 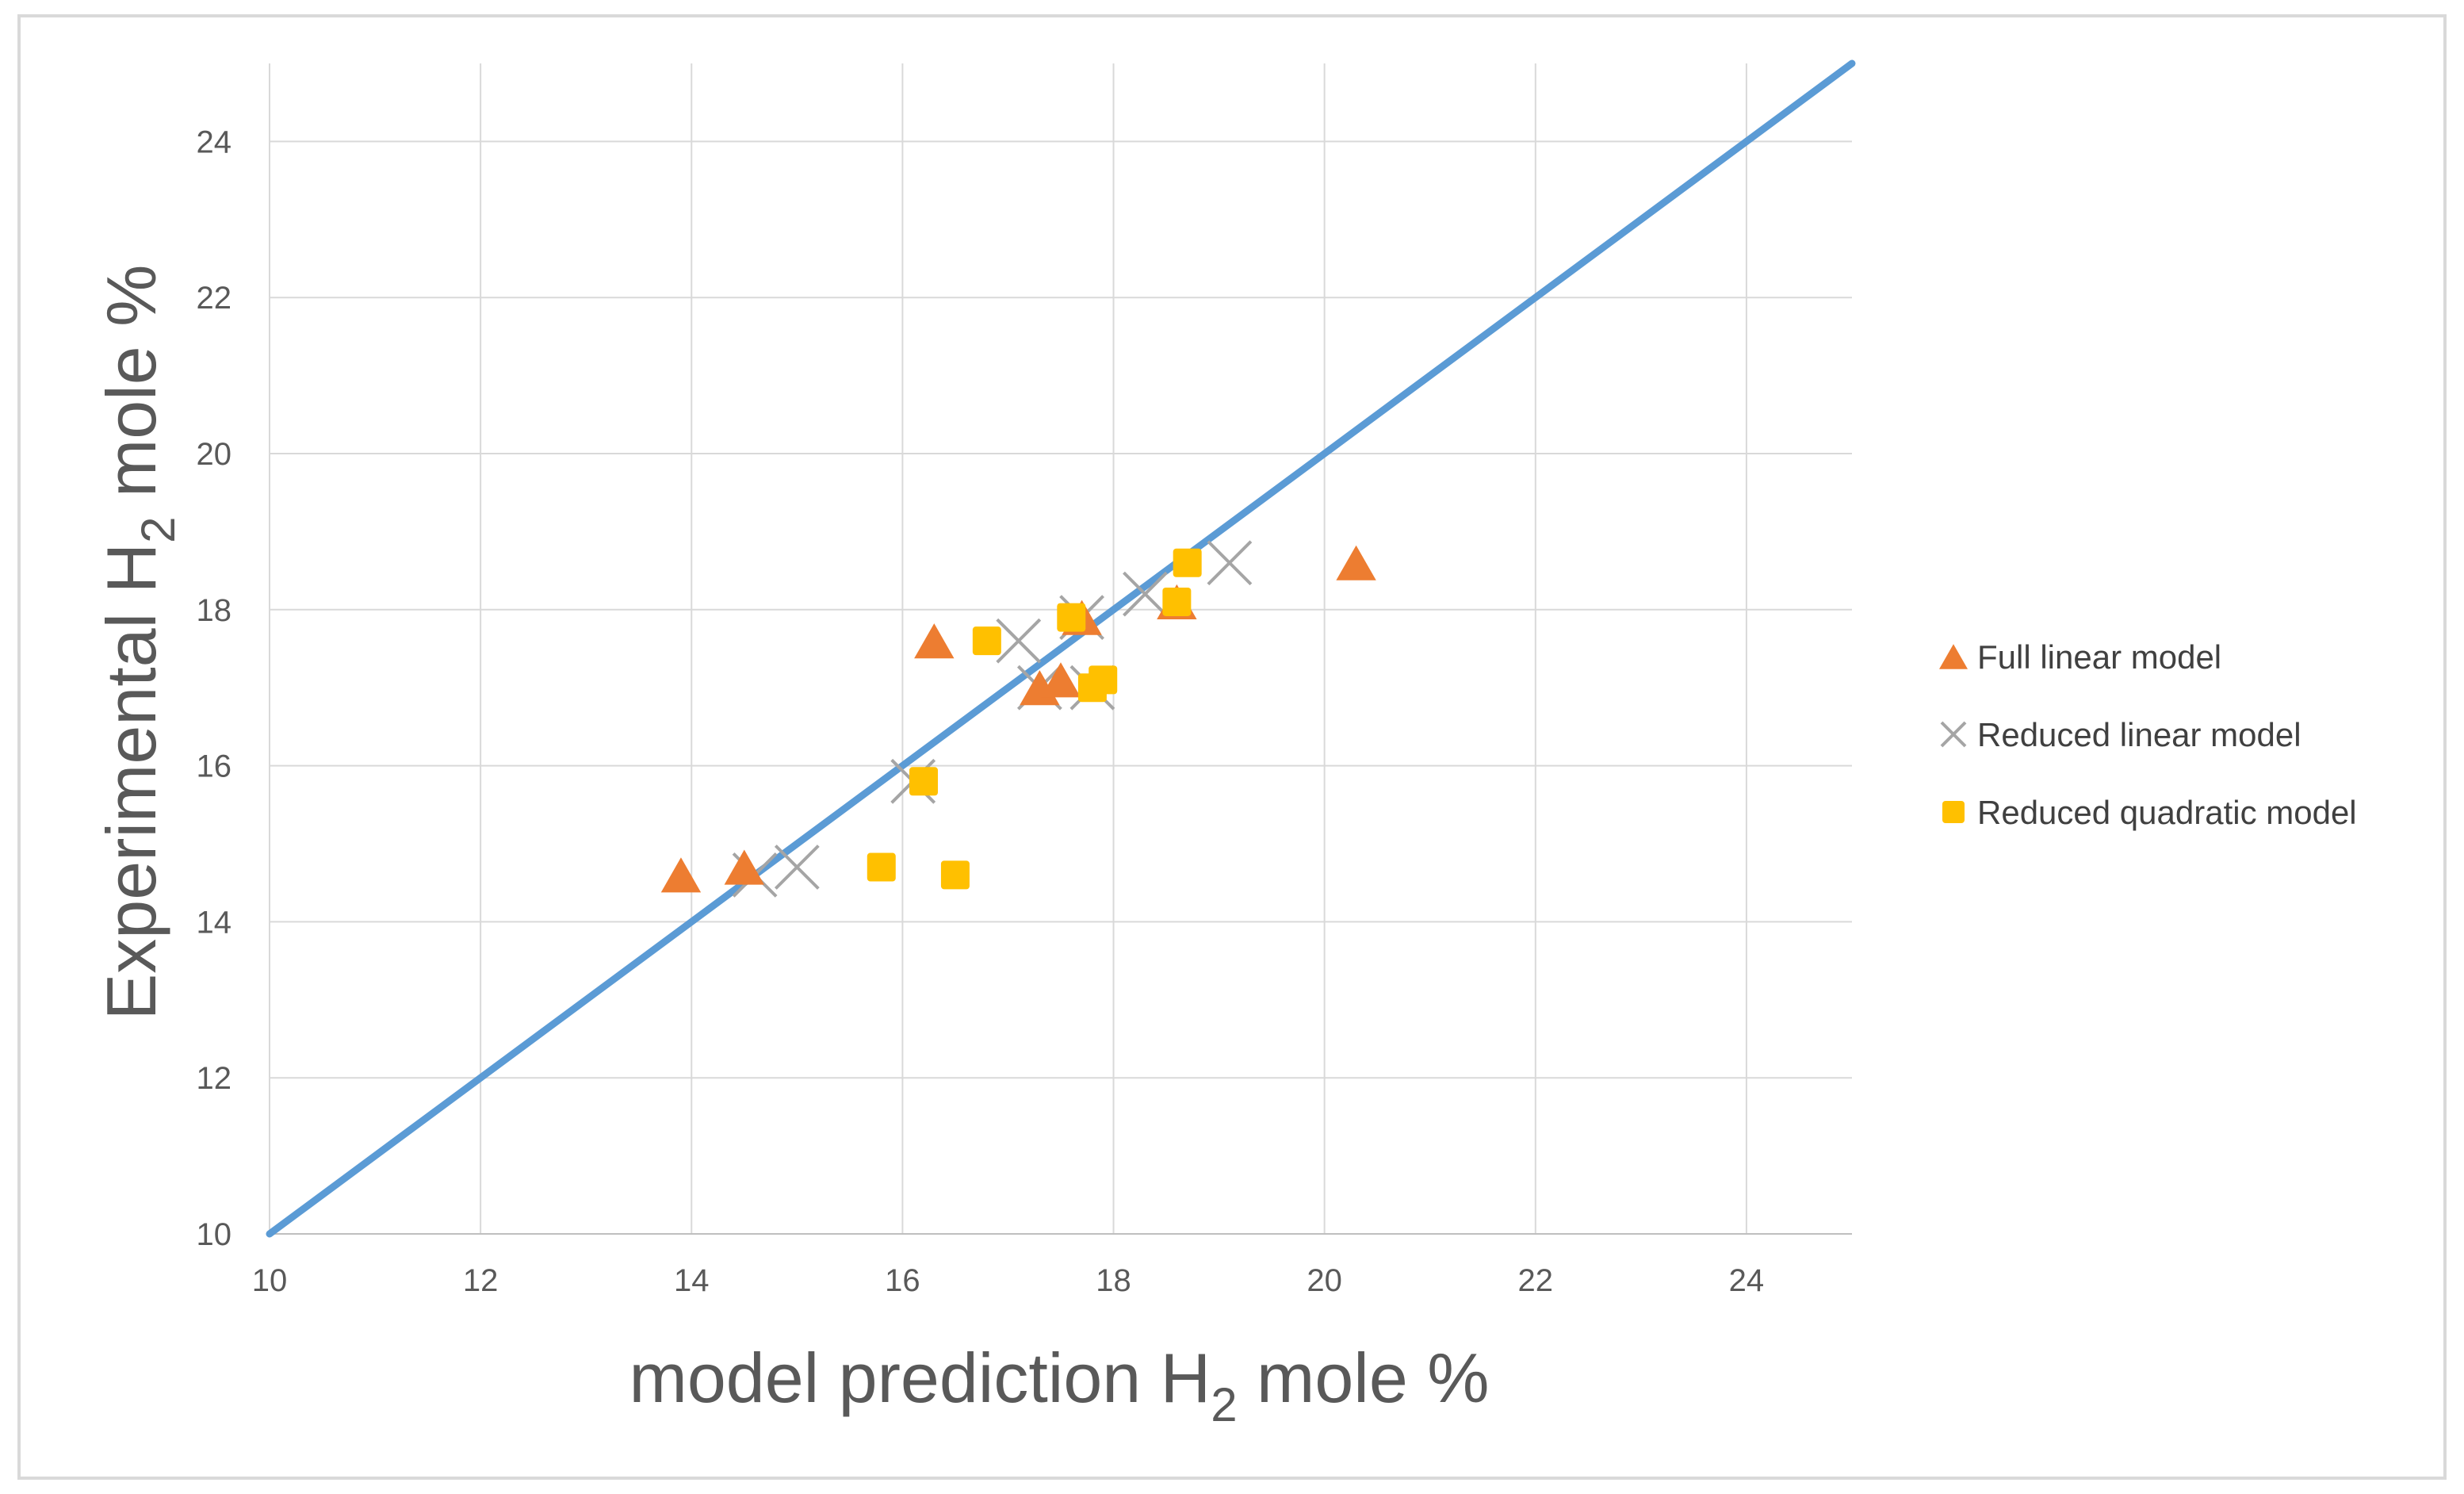 I want to click on legend-label: Reduced linear model, so click(x=2139, y=734).